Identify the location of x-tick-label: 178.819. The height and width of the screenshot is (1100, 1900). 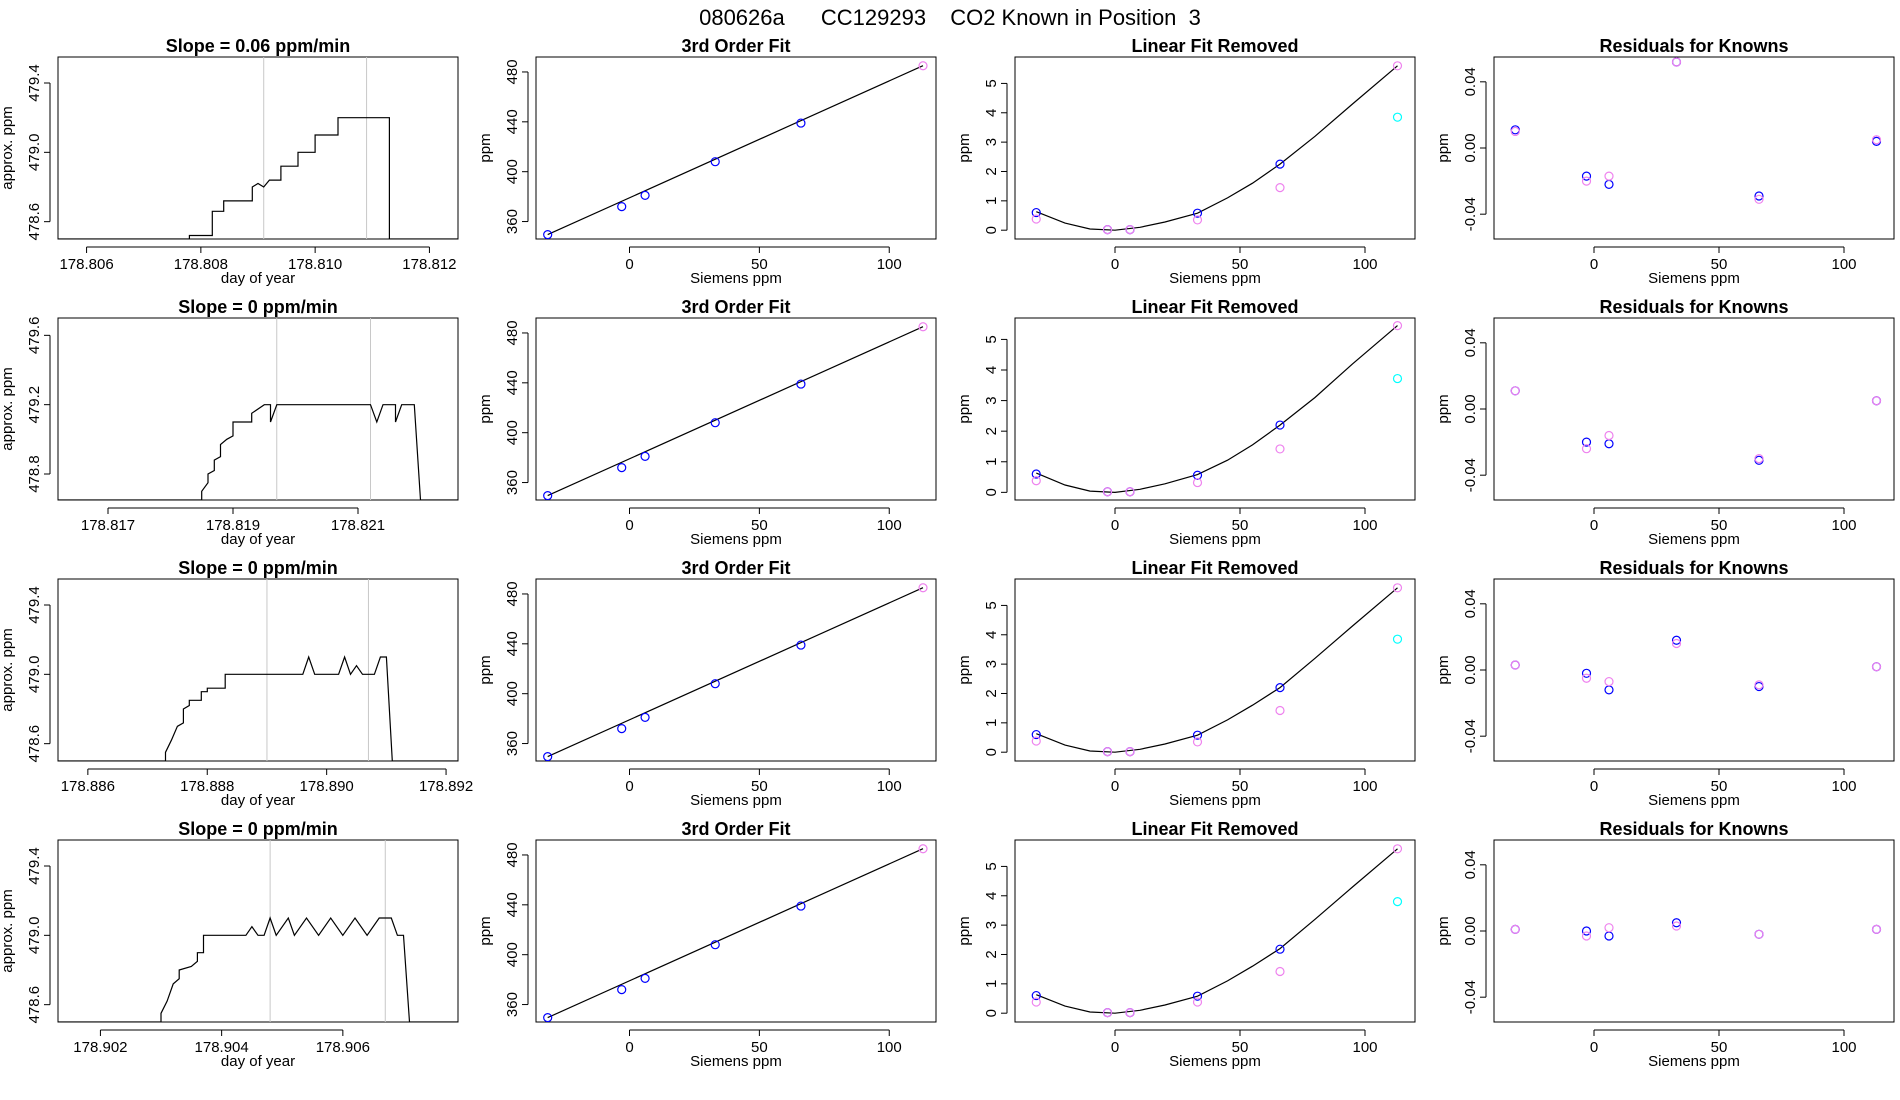
(233, 525).